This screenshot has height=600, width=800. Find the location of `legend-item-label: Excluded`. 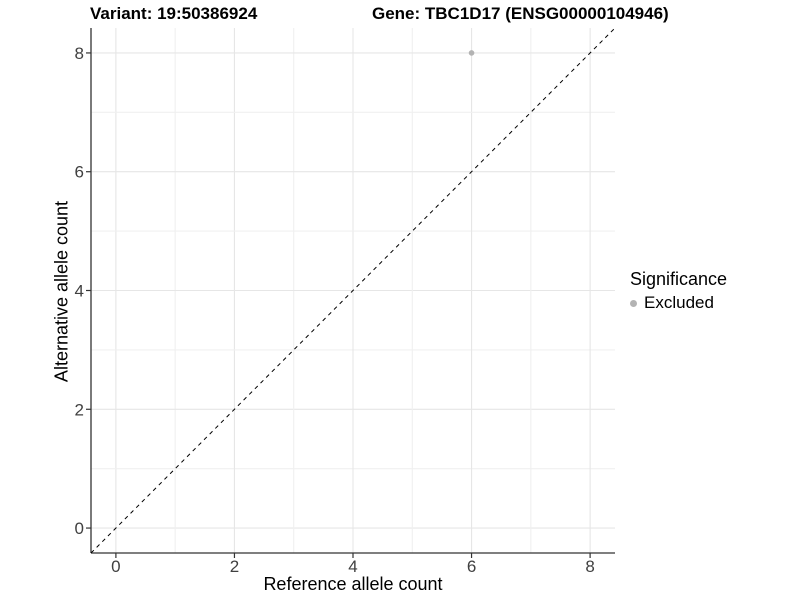

legend-item-label: Excluded is located at coordinates (679, 302).